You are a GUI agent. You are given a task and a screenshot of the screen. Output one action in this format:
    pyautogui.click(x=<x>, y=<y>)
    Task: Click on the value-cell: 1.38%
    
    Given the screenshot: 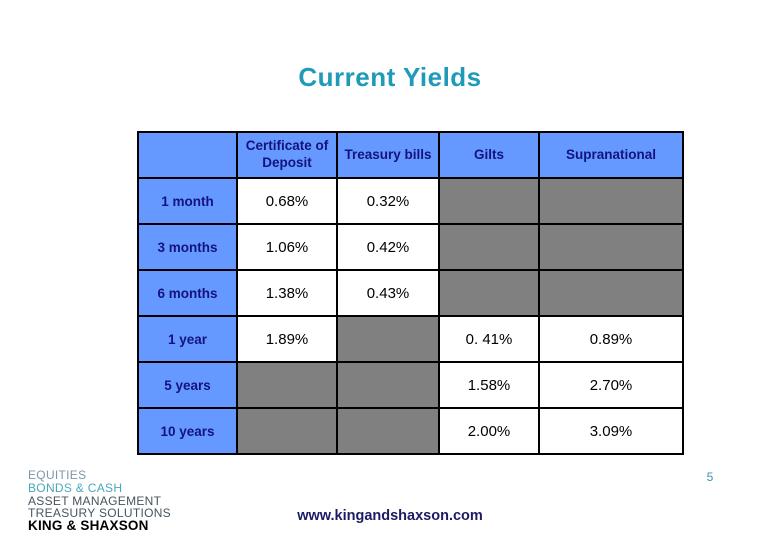 What is the action you would take?
    pyautogui.click(x=287, y=293)
    